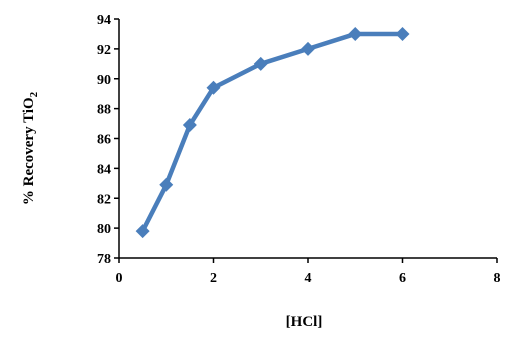 This screenshot has width=506, height=338. I want to click on x-tick-label: 2, so click(213, 278).